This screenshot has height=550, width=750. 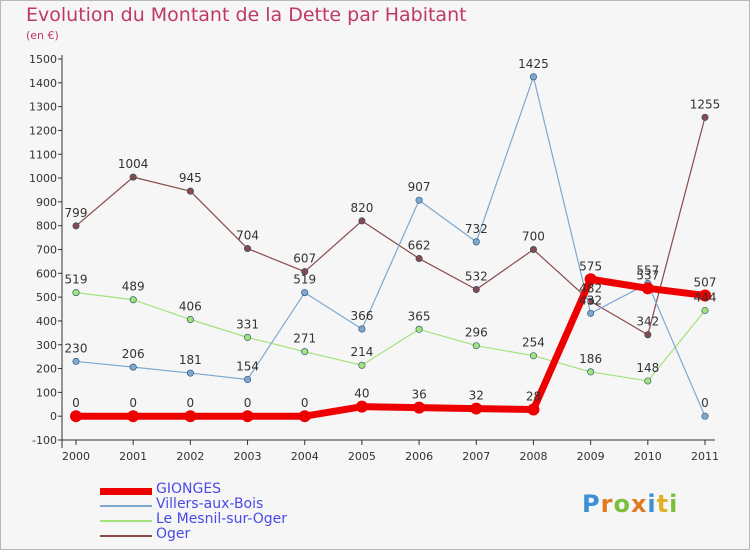 What do you see at coordinates (476, 277) in the screenshot?
I see `data-label: 532` at bounding box center [476, 277].